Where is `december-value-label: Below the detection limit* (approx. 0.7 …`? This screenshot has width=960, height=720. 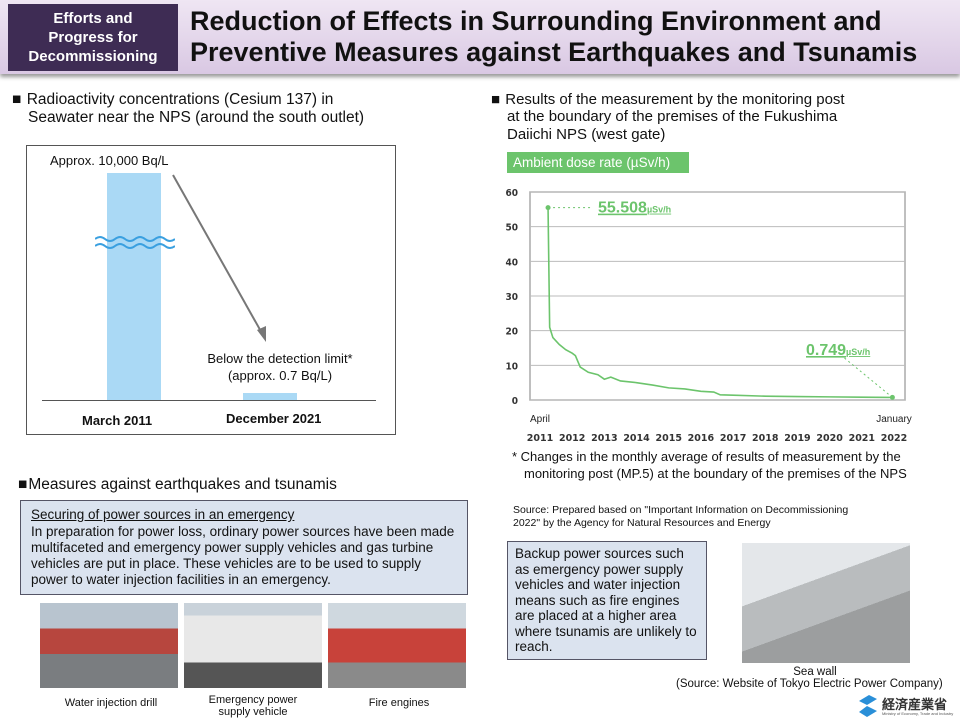
december-value-label: Below the detection limit* (approx. 0.7 … is located at coordinates (280, 367).